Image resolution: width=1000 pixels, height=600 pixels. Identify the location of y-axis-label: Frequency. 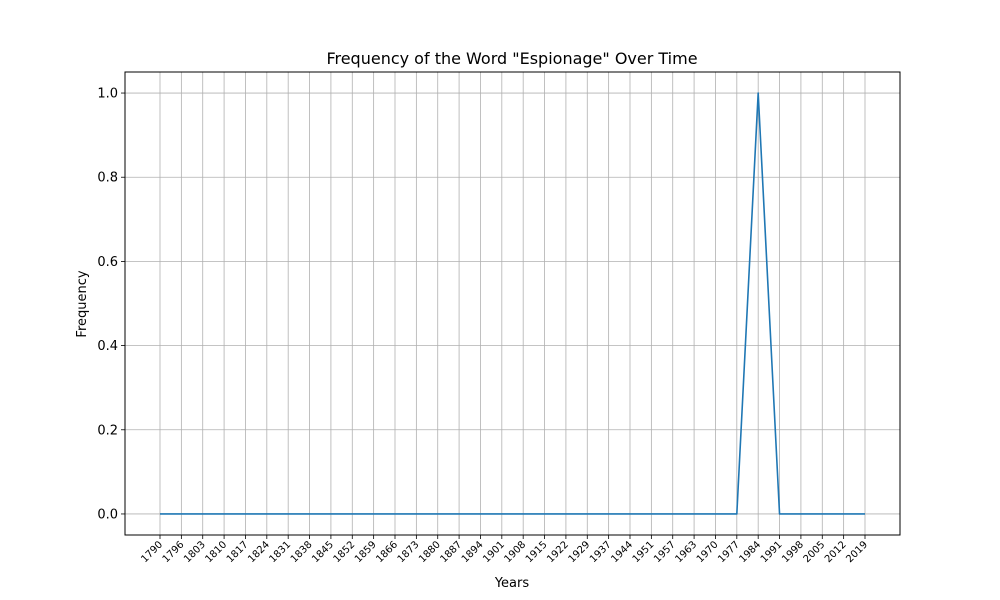
(82, 303).